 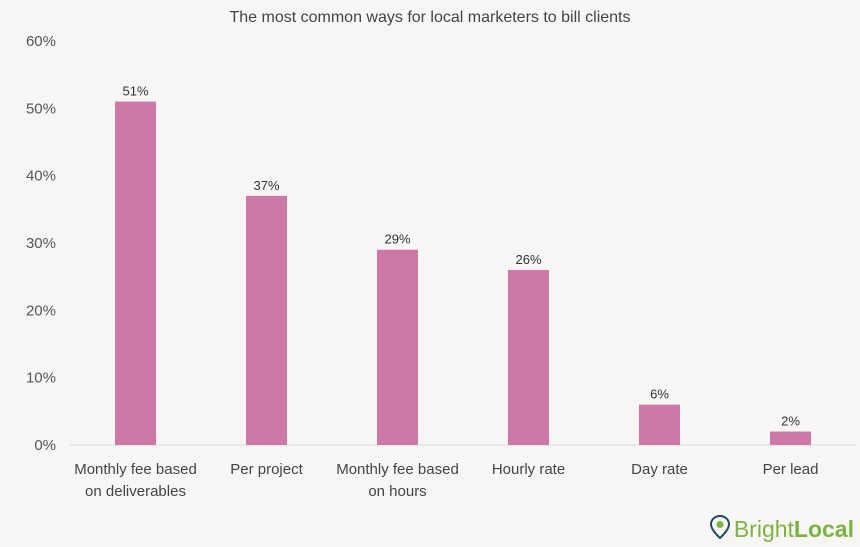 What do you see at coordinates (41, 310) in the screenshot?
I see `y-tick-label: 20%` at bounding box center [41, 310].